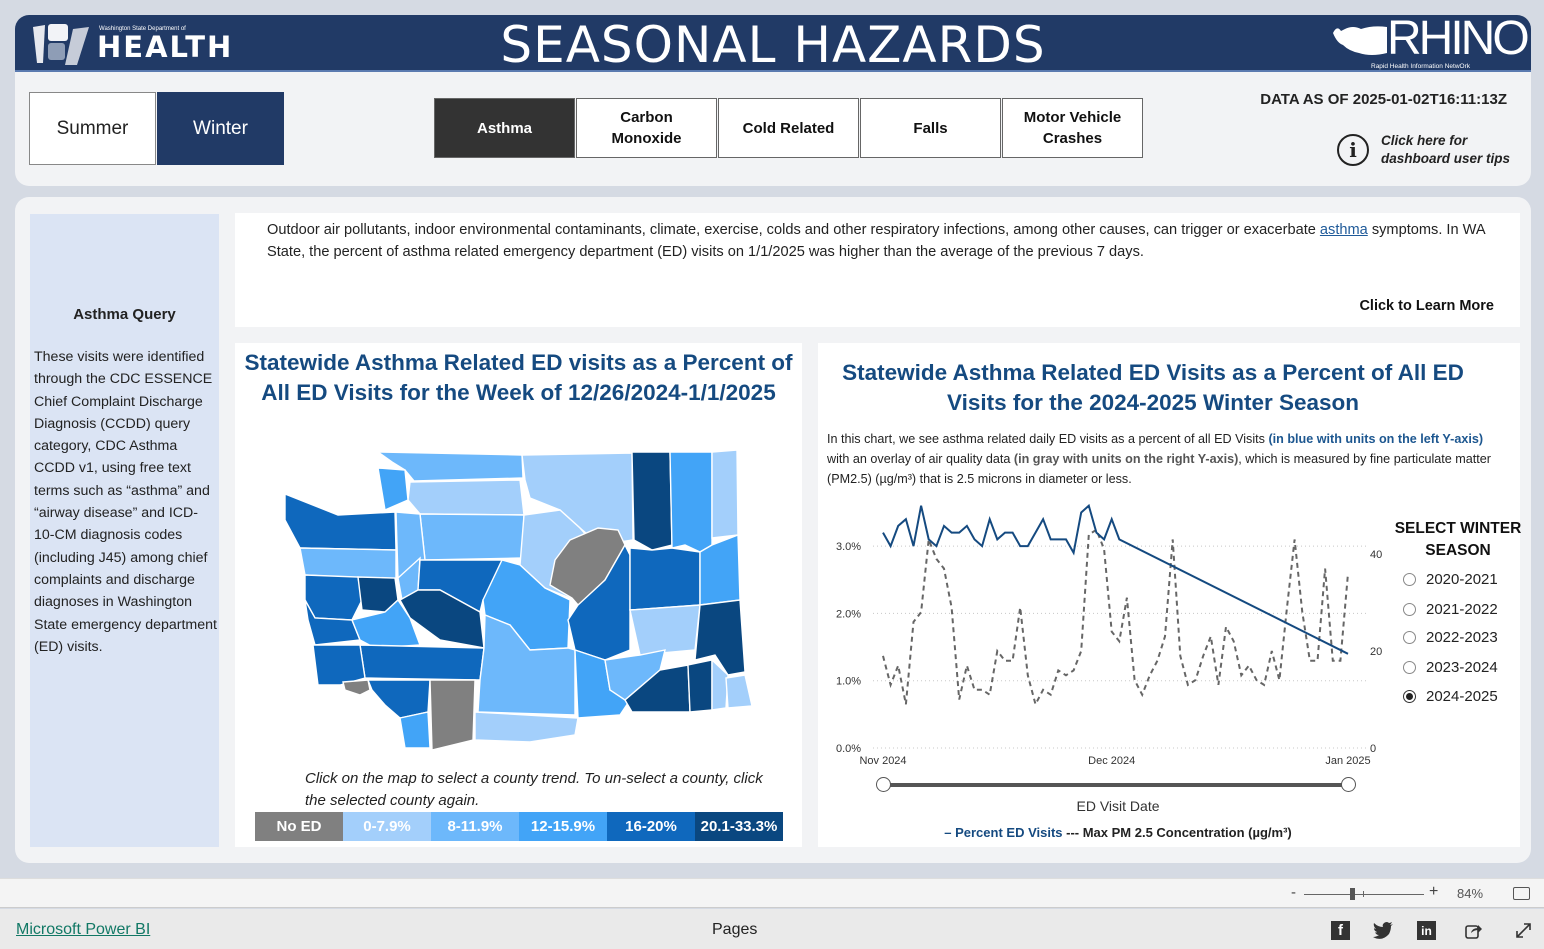  What do you see at coordinates (1177, 832) in the screenshot?
I see `legend-pm25: --- Max PM 2.5 Concentration (µg/m³)` at bounding box center [1177, 832].